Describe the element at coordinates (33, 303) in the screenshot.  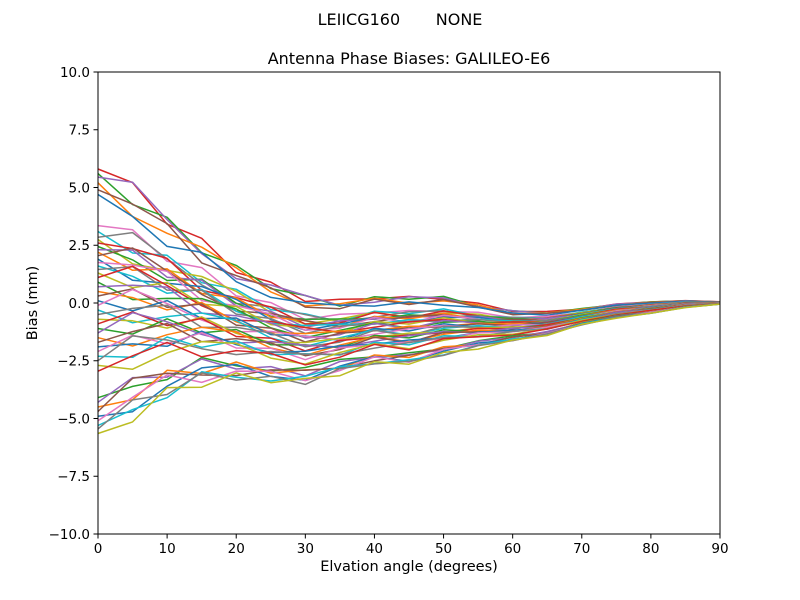
I see `y-axis-label: Bias (mm)` at that location.